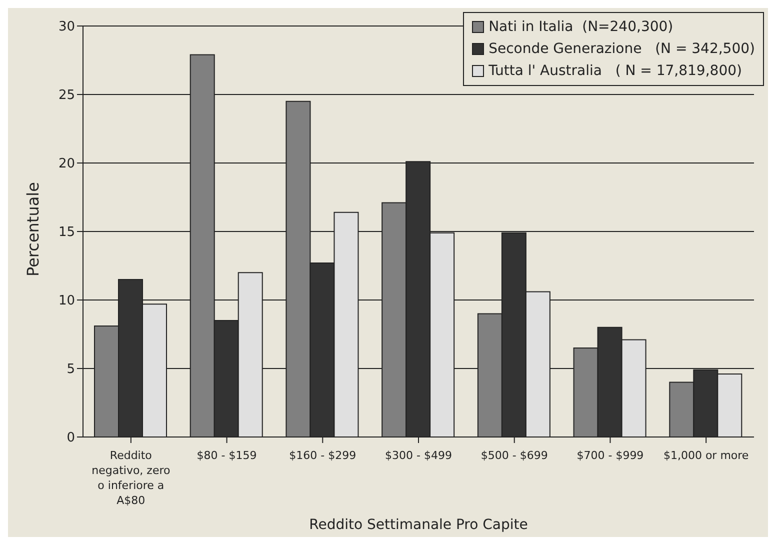  What do you see at coordinates (66, 96) in the screenshot?
I see `y-tick-label: 25` at bounding box center [66, 96].